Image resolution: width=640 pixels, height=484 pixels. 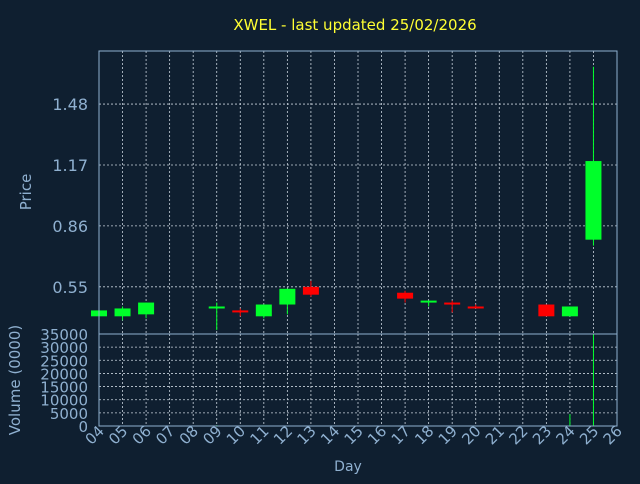 What do you see at coordinates (26, 192) in the screenshot?
I see `price-axis-label: Price` at bounding box center [26, 192].